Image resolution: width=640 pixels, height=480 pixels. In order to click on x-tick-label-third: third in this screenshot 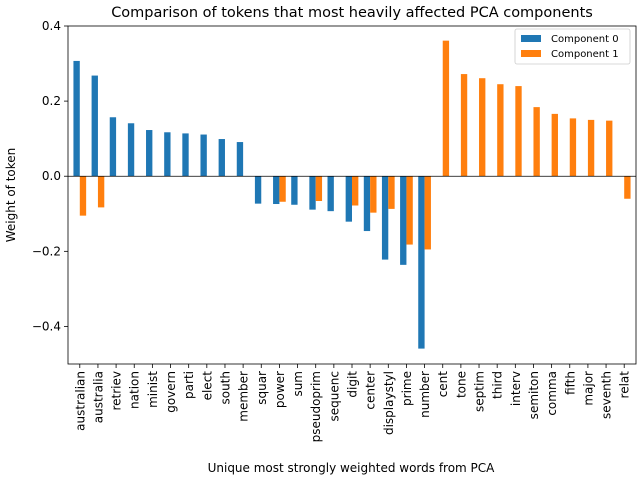, I will do `click(498, 385)`.